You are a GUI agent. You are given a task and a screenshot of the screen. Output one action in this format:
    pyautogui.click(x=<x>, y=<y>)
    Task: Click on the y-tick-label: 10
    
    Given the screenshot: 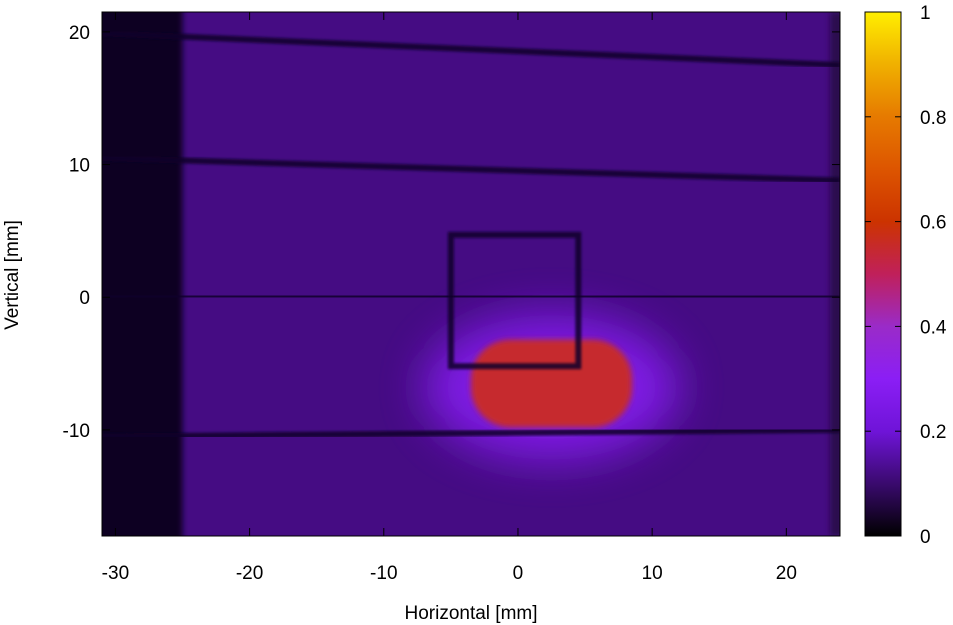 What is the action you would take?
    pyautogui.click(x=79, y=166)
    